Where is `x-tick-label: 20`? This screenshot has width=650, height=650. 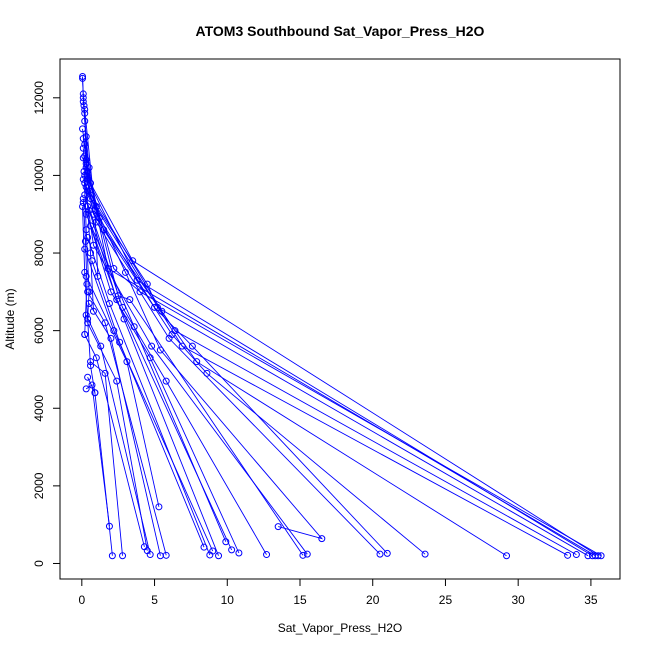 x-tick-label: 20 is located at coordinates (373, 600).